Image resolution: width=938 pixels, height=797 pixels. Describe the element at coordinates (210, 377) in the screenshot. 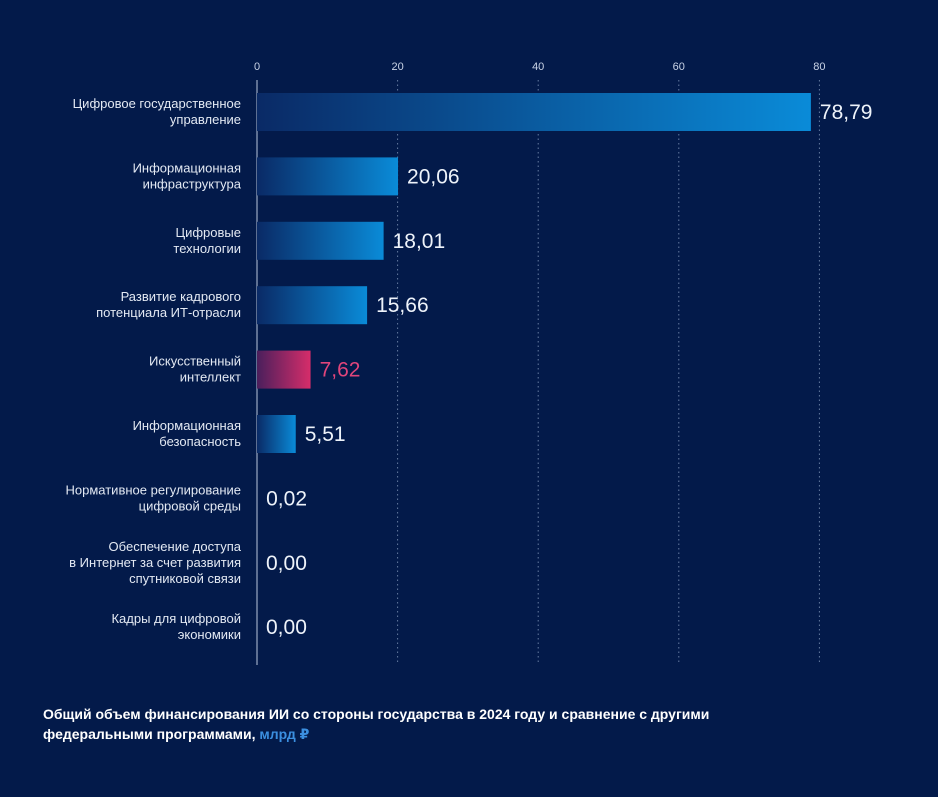

I see `category-label-line: интеллект` at that location.